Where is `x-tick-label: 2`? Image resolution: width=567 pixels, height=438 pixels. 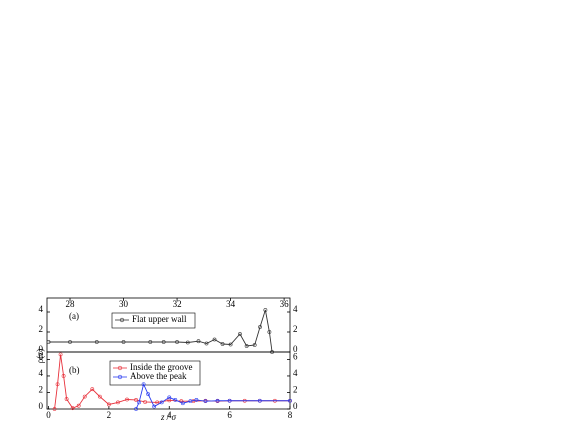 x-tick-label: 2 is located at coordinates (109, 415).